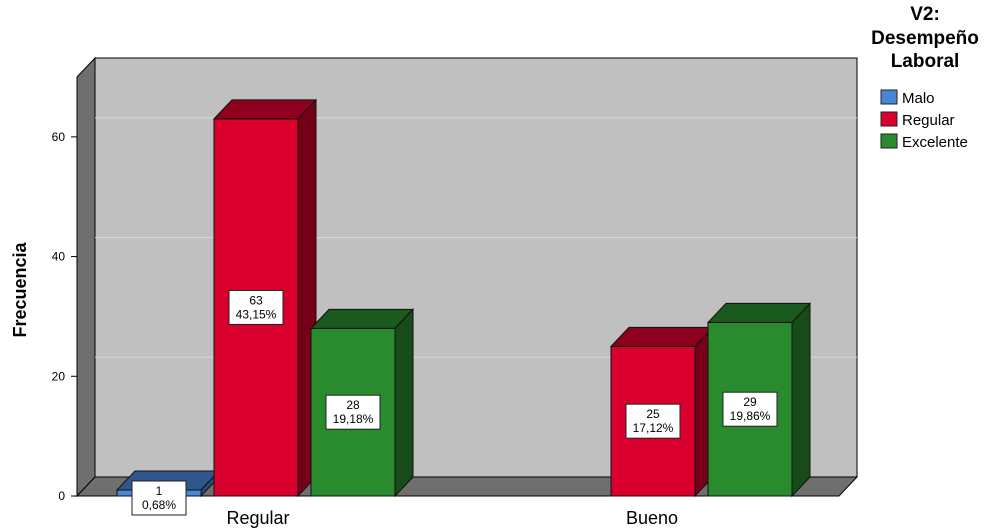  I want to click on legend-label-excelente: Excelente, so click(935, 142).